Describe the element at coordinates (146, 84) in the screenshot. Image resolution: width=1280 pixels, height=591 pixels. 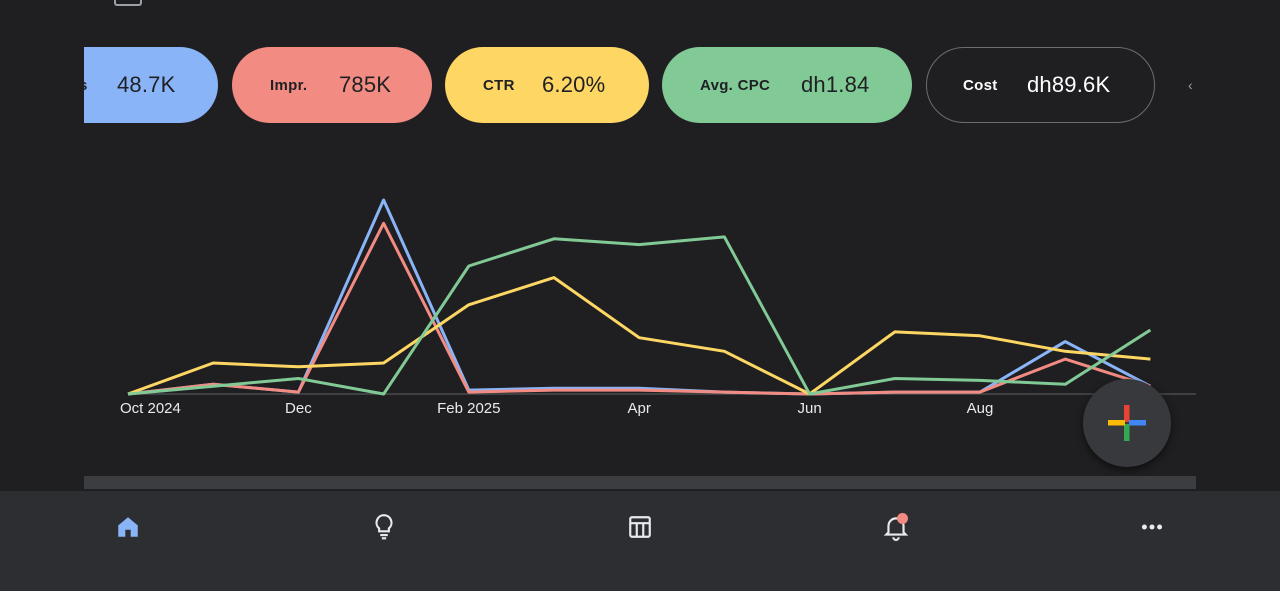
I see `metric-chip-value: 48.7K` at that location.